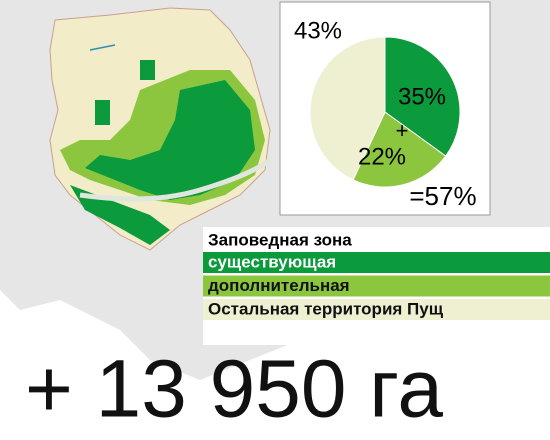 This screenshot has height=440, width=550. I want to click on existing-zone, so click(170, 140).